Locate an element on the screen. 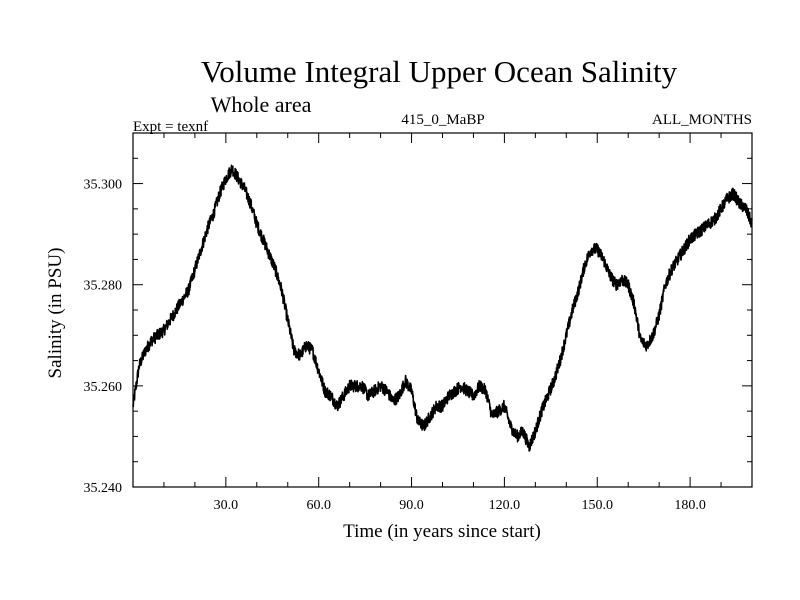  y-tick-label: 35.280 is located at coordinates (103, 286).